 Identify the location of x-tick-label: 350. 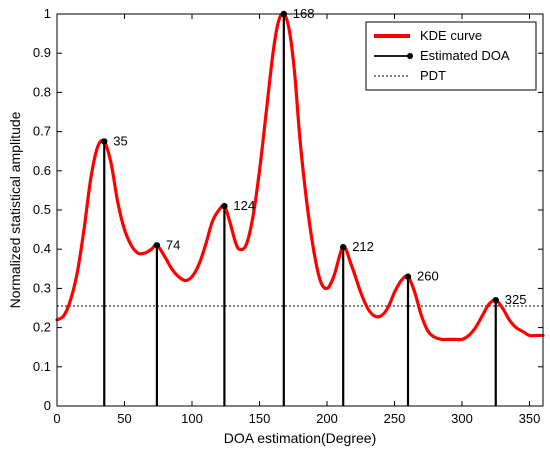
(530, 418).